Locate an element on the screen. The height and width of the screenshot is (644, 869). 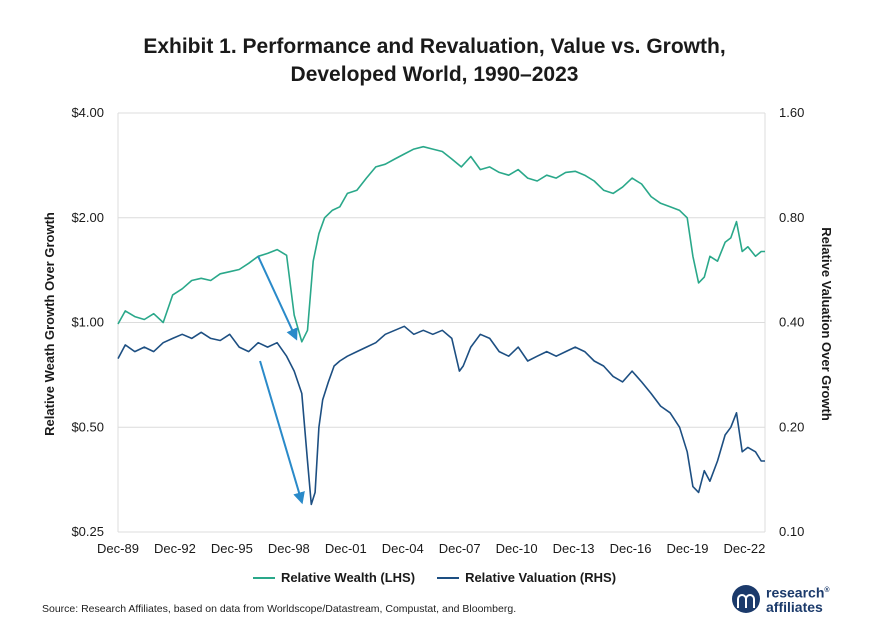
x-tick-label: Dec-16 is located at coordinates (631, 548).